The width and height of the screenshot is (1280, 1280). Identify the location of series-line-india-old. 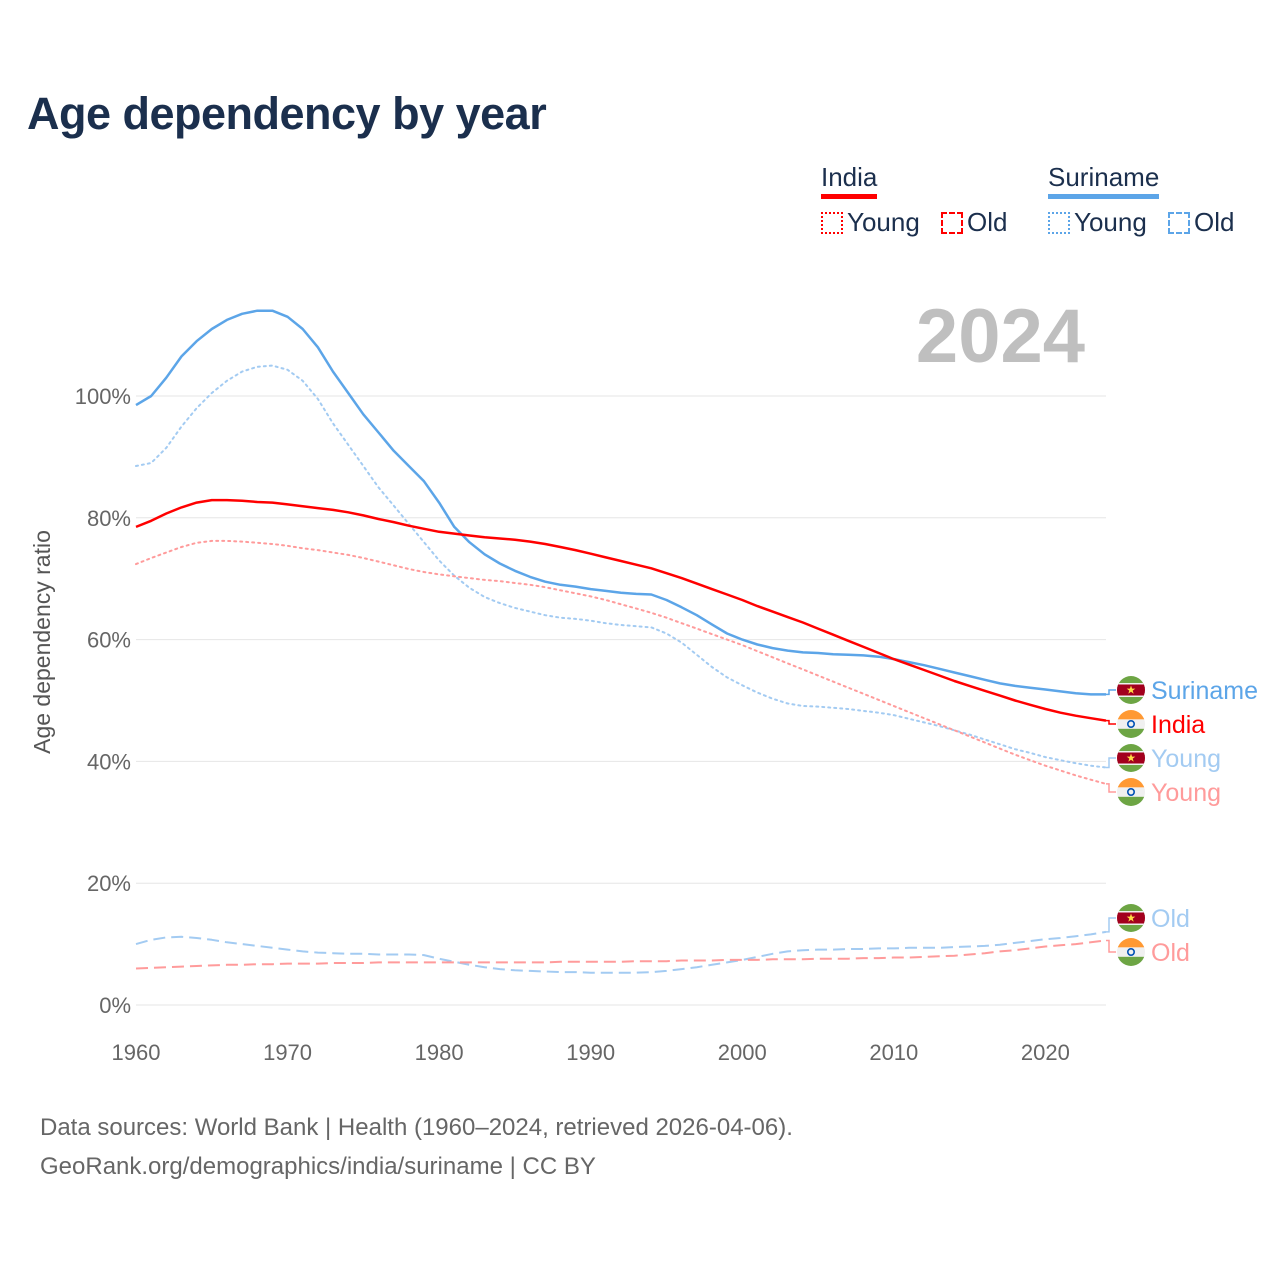
(621, 954).